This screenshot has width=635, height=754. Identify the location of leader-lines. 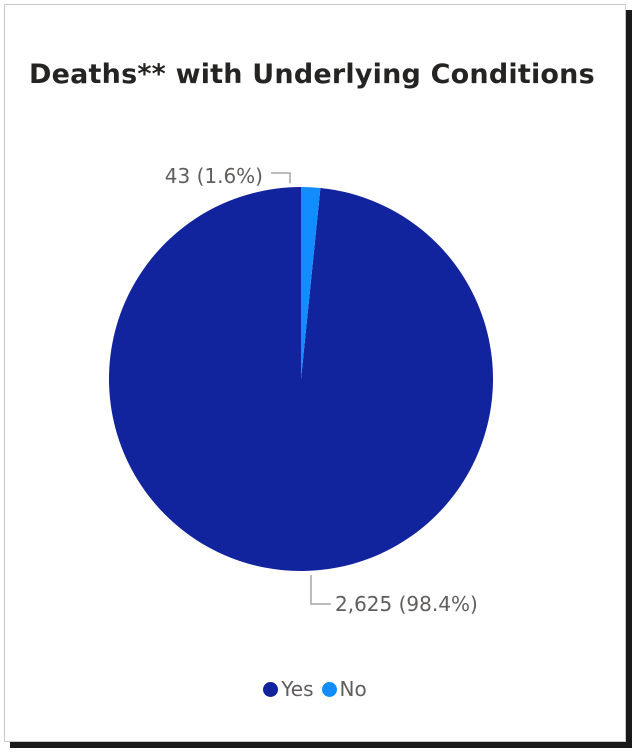
(301, 388).